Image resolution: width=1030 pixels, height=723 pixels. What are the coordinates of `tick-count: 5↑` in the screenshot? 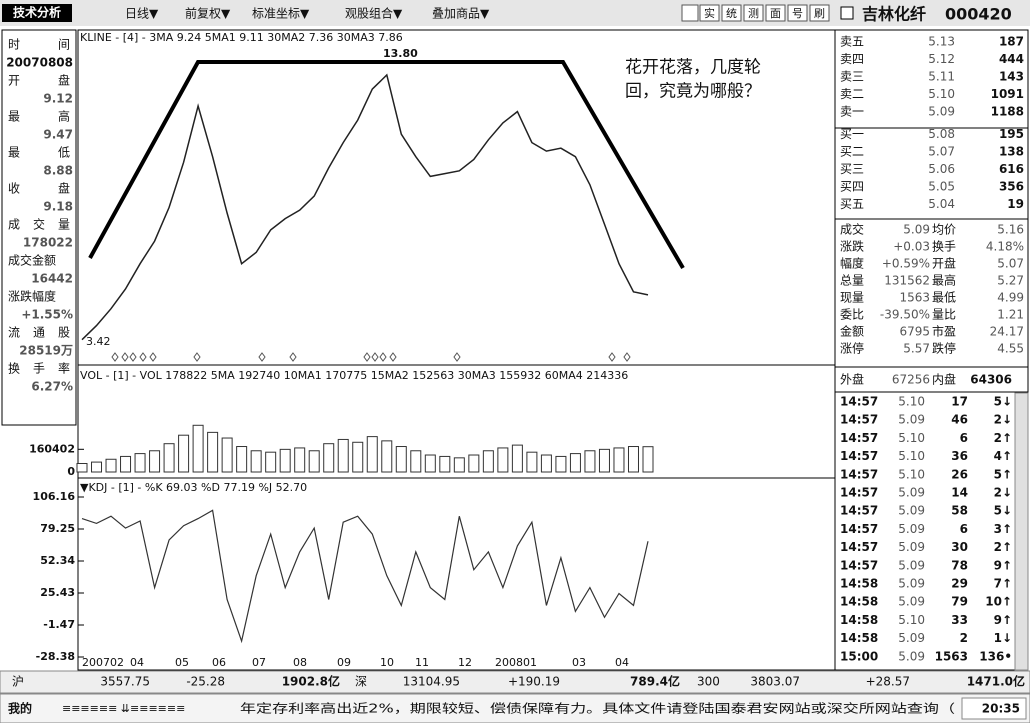 It's located at (1003, 474).